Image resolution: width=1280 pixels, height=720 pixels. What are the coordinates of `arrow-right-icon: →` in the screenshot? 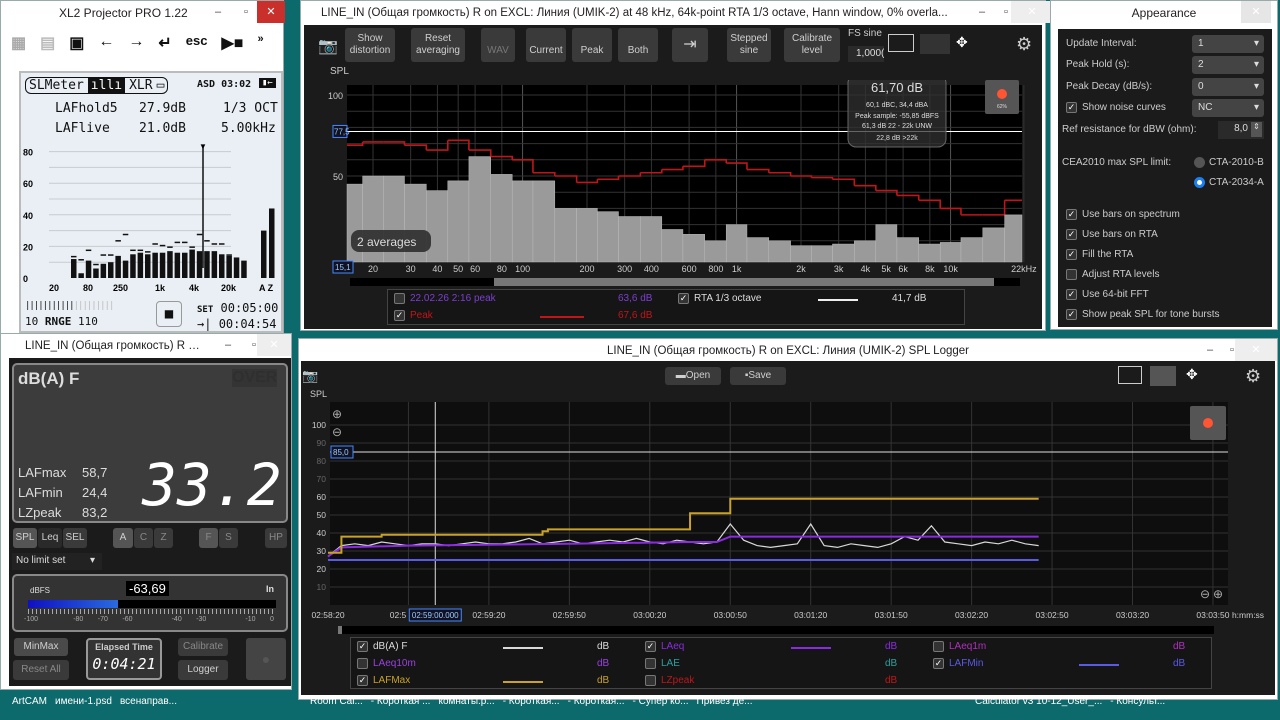 It's located at (136, 41).